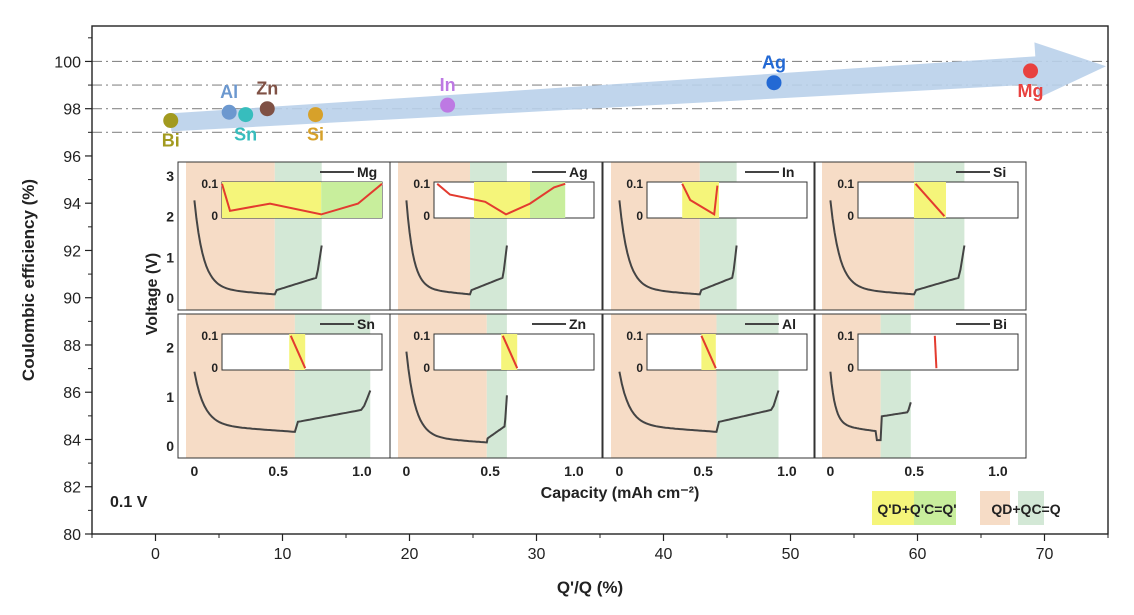  What do you see at coordinates (72, 299) in the screenshot?
I see `y-tick-label: 90` at bounding box center [72, 299].